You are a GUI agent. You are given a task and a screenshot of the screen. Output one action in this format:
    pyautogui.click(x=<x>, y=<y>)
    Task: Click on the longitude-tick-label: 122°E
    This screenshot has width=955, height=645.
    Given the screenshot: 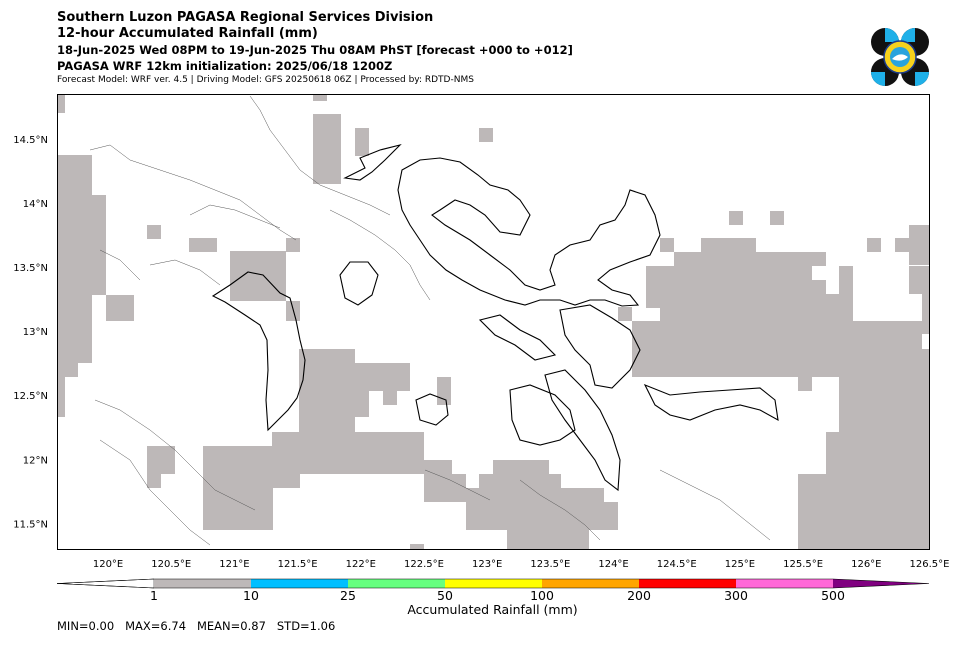 What is the action you would take?
    pyautogui.click(x=361, y=564)
    